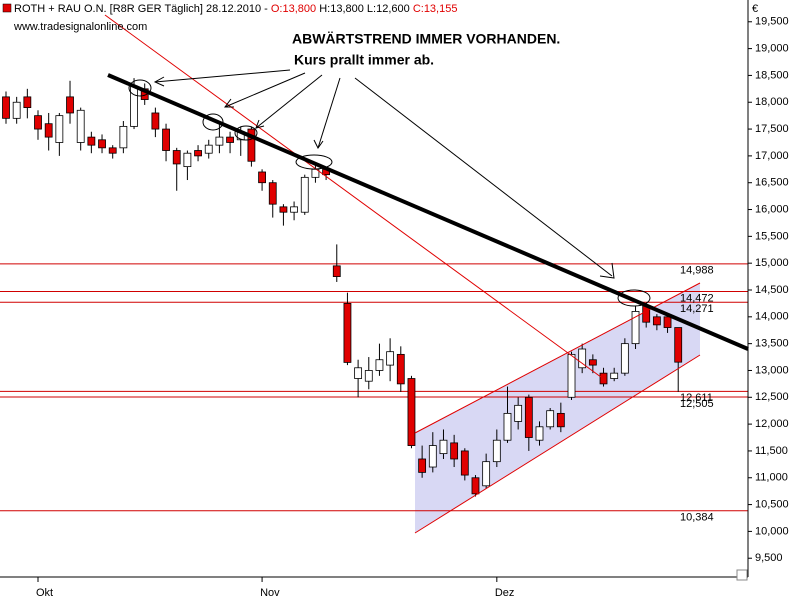 The image size is (800, 600). What do you see at coordinates (772, 156) in the screenshot?
I see `y-tick-label: 17,000` at bounding box center [772, 156].